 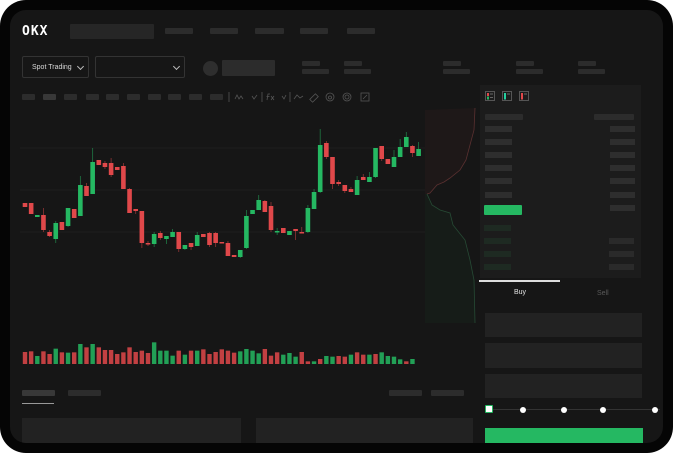 I want to click on camera-icon, so click(x=330, y=97).